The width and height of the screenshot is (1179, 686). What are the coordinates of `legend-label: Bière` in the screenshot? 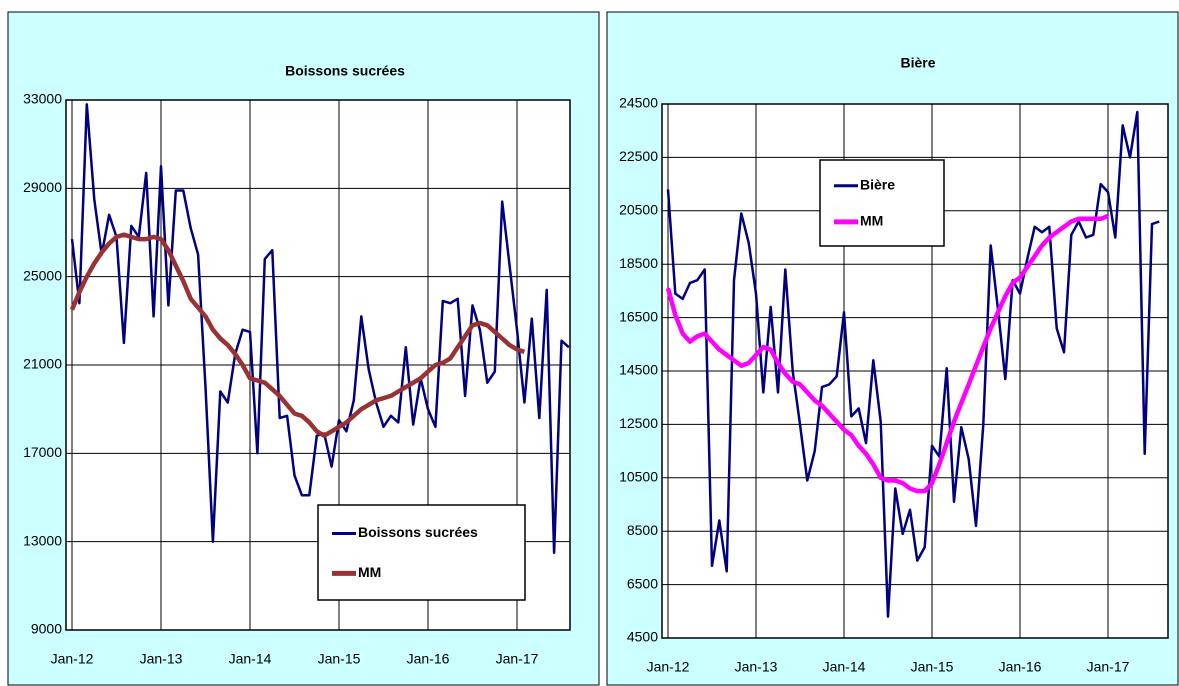 It's located at (877, 185).